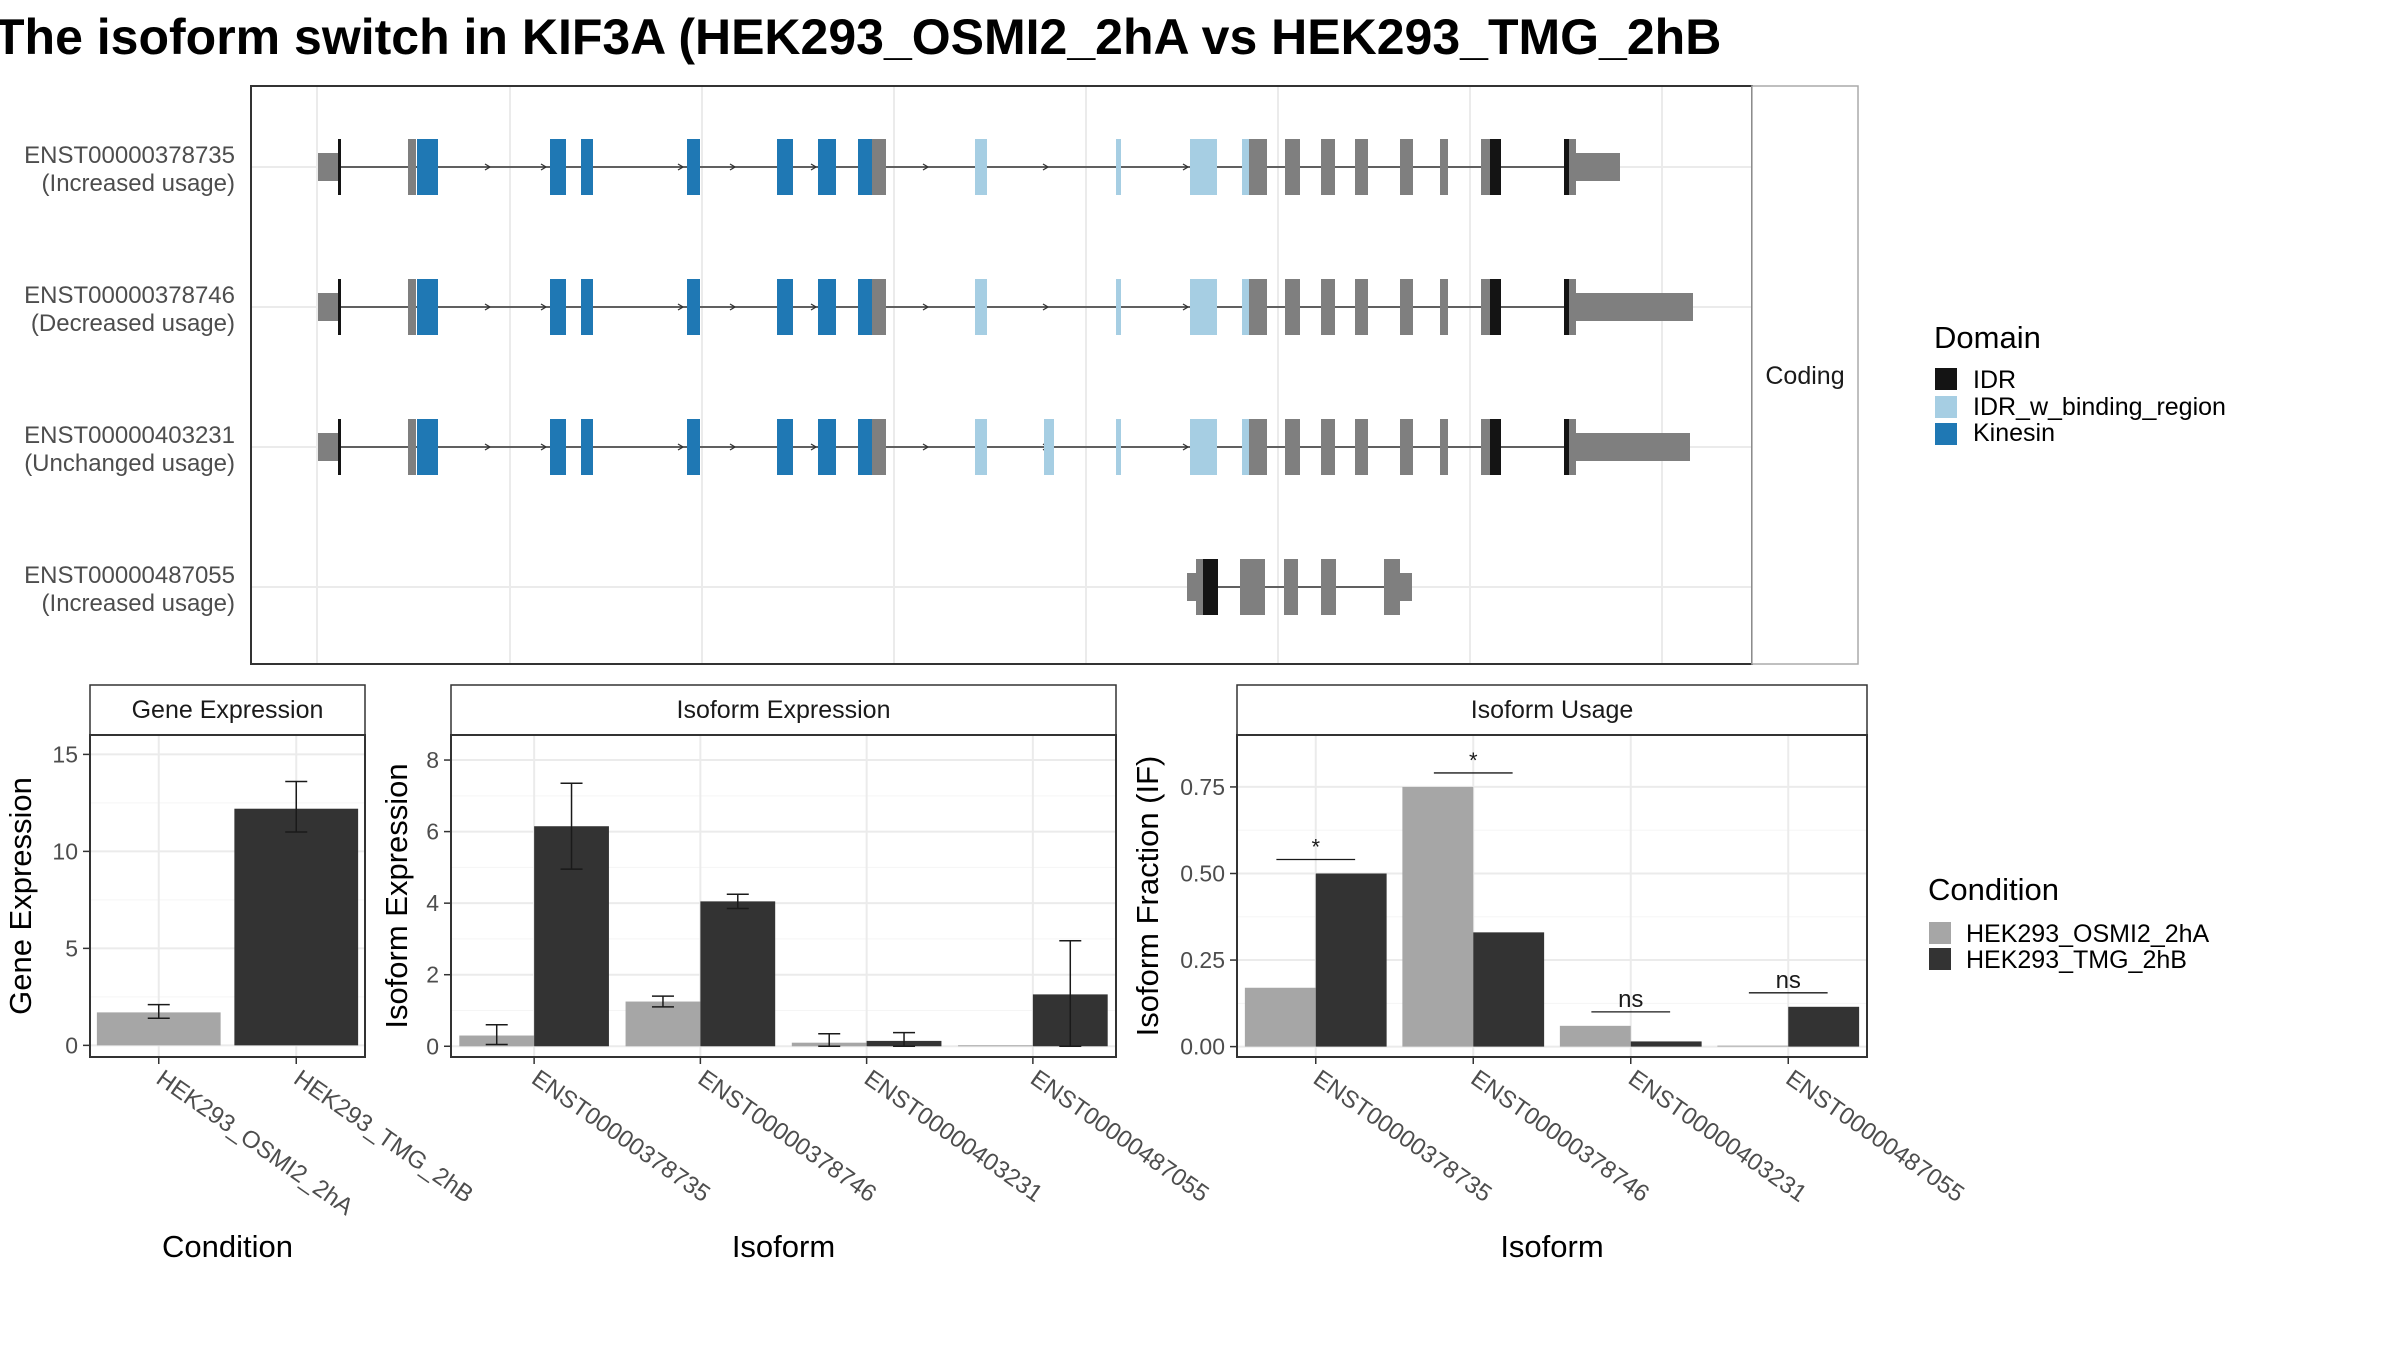 Image resolution: width=2400 pixels, height=1350 pixels. I want to click on legend-key-idr-w-binding-region, so click(1946, 407).